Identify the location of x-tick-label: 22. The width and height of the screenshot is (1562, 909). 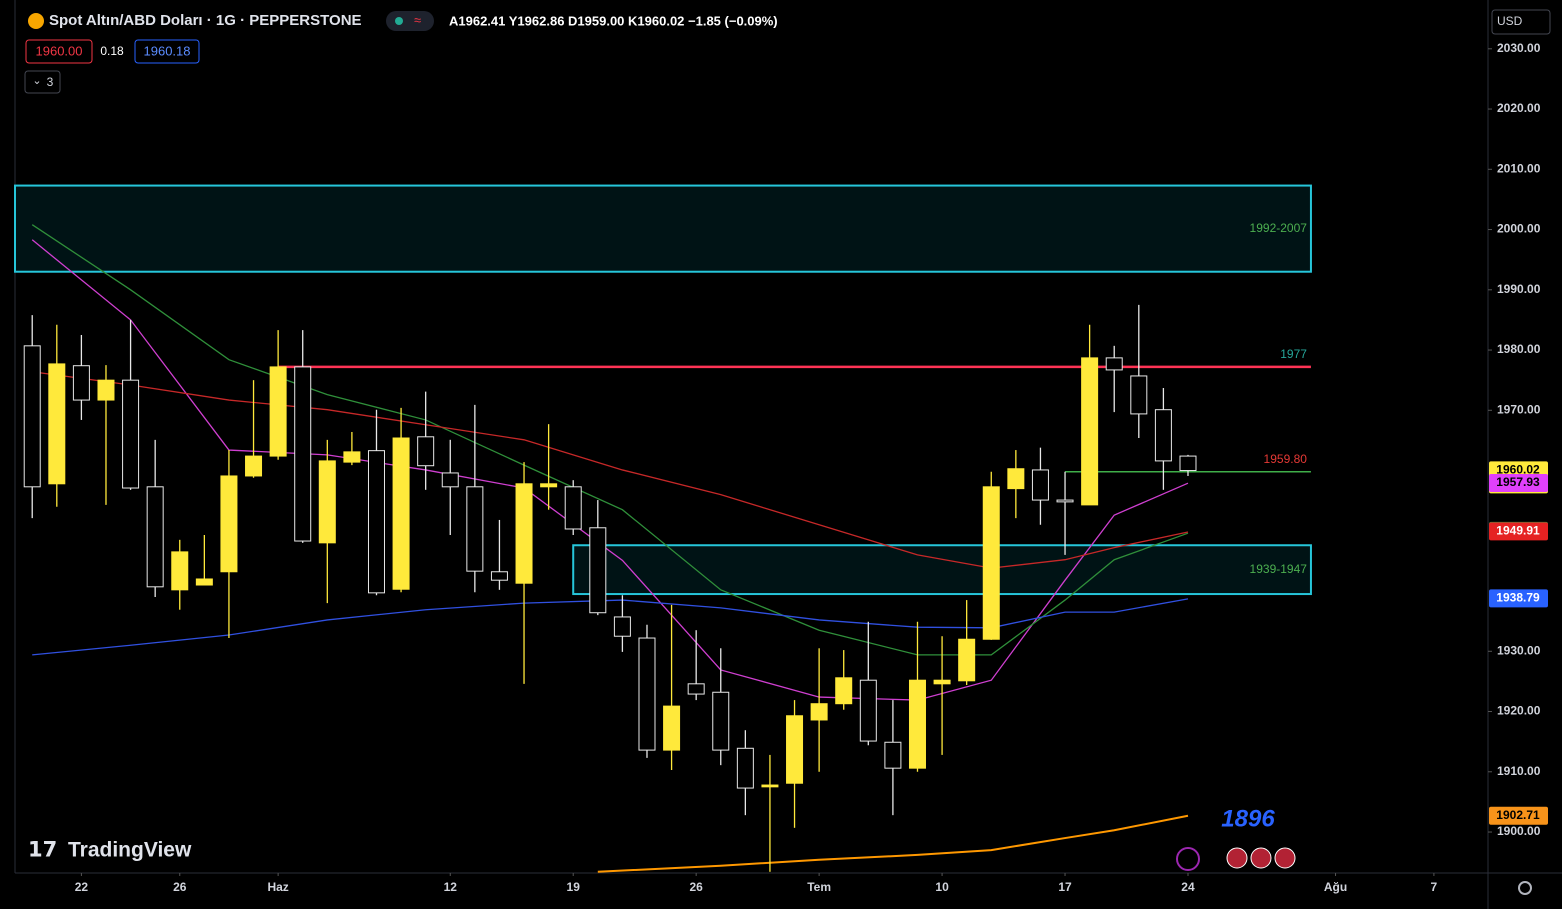
(82, 887).